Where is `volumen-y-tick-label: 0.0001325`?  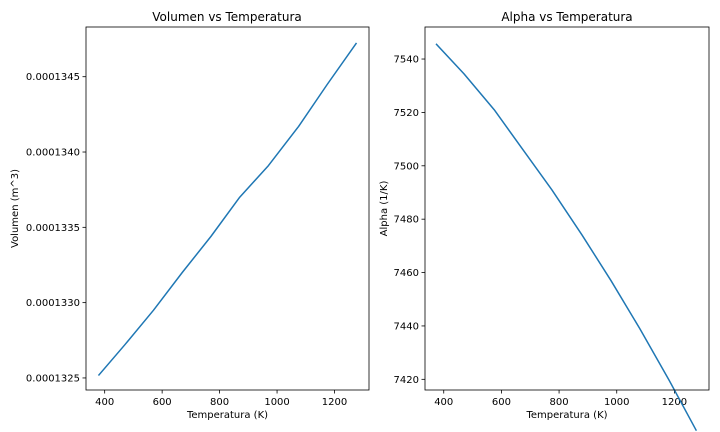
volumen-y-tick-label: 0.0001325 is located at coordinates (53, 378).